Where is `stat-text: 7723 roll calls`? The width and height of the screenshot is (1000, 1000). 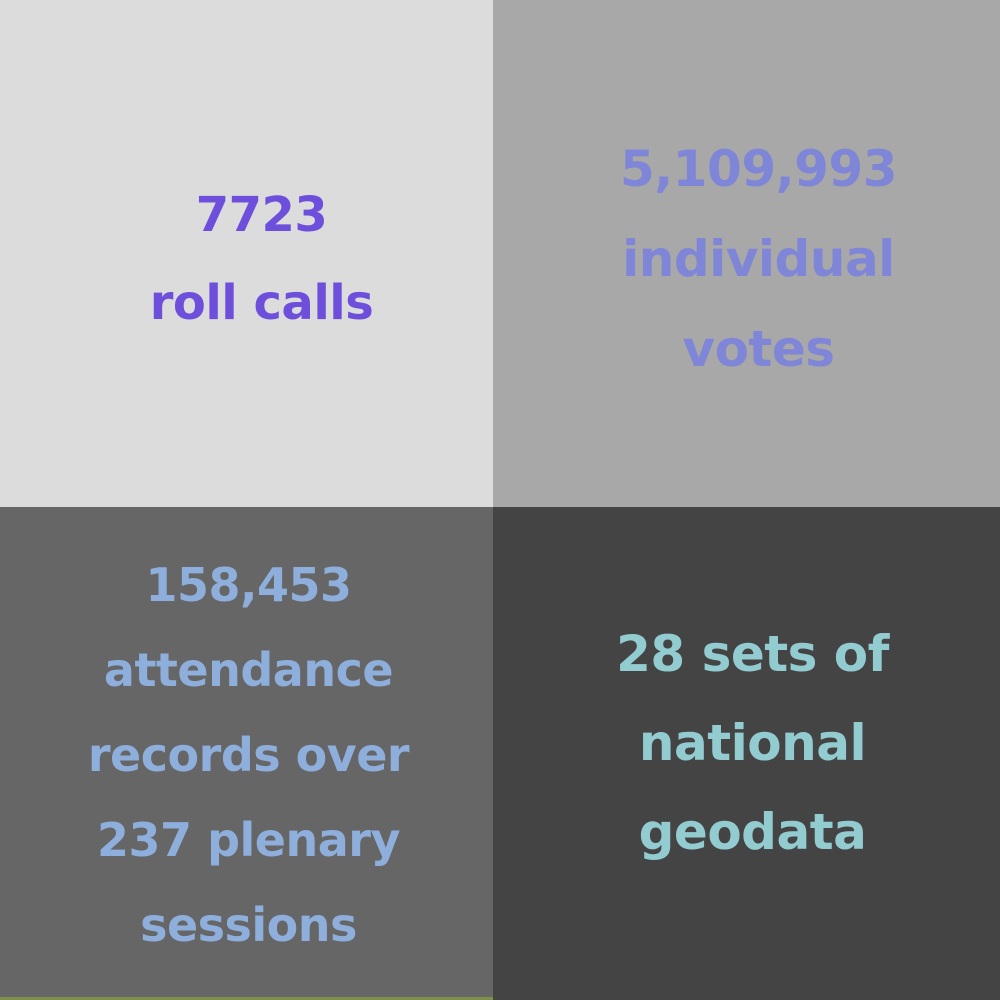
stat-text: 7723 roll calls is located at coordinates (262, 259).